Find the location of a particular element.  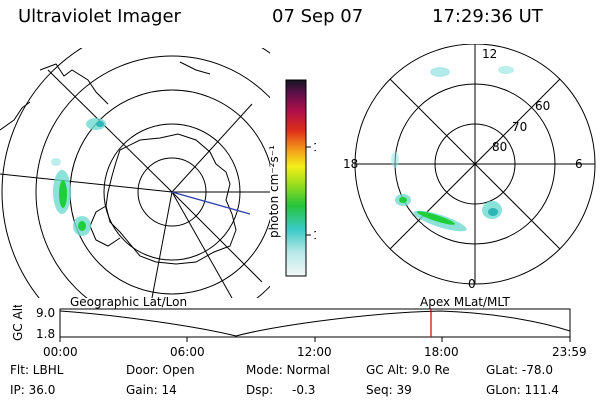

mlt-label-18: 18 is located at coordinates (350, 164).